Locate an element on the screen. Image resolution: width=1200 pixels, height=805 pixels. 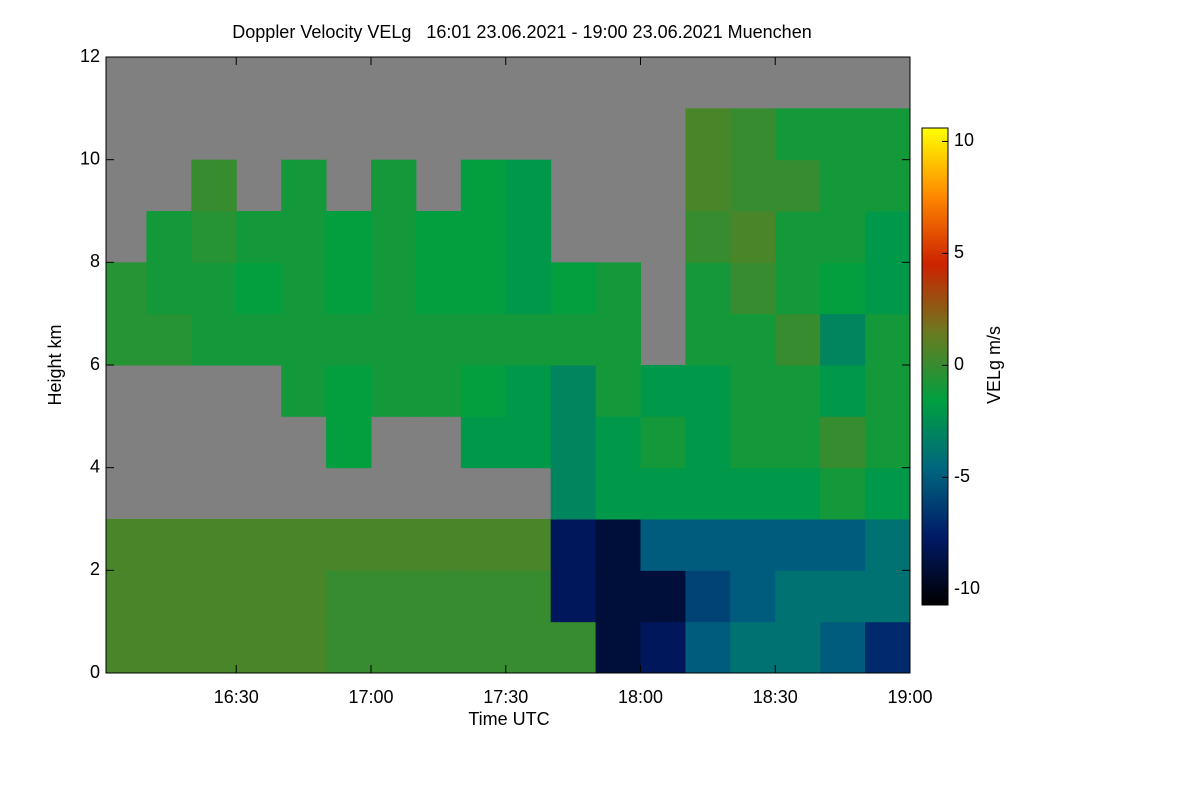
y-tick-label: 6 is located at coordinates (95, 364).